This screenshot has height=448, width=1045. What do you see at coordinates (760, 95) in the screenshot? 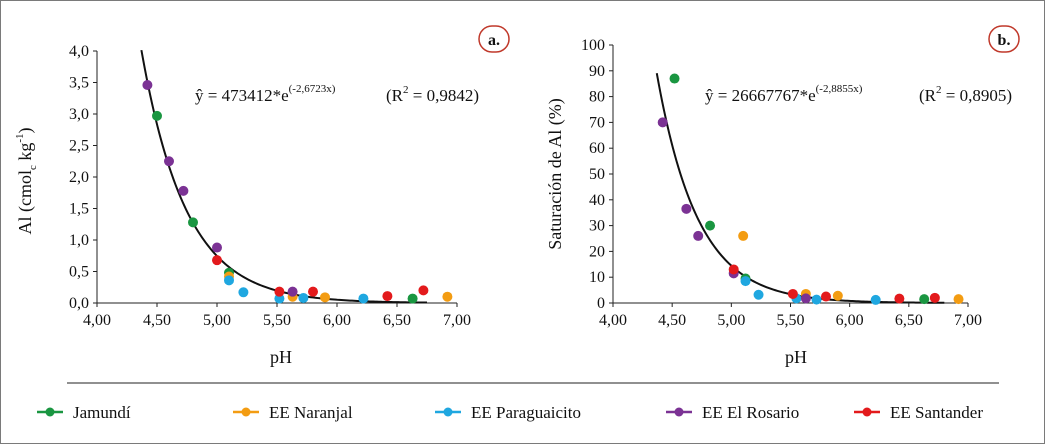
I see `panel-b-equation-main: ŷ = 26667767*e` at bounding box center [760, 95].